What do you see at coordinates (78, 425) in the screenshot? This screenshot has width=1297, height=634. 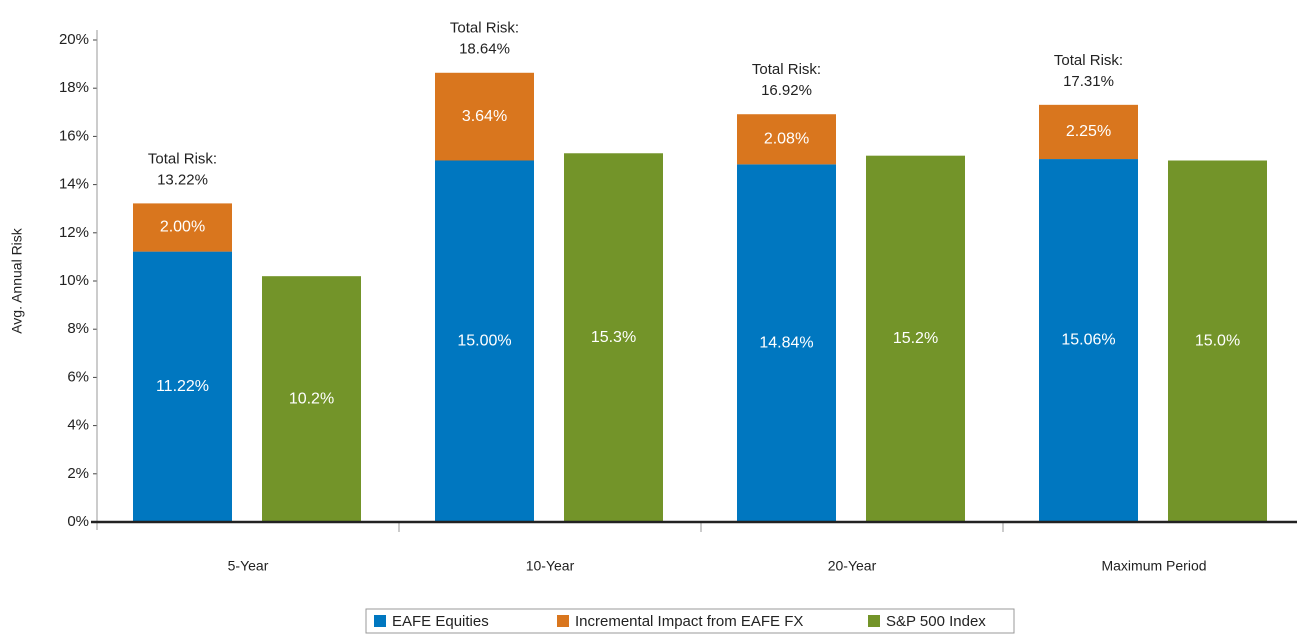 I see `y-tick-label: 4%` at bounding box center [78, 425].